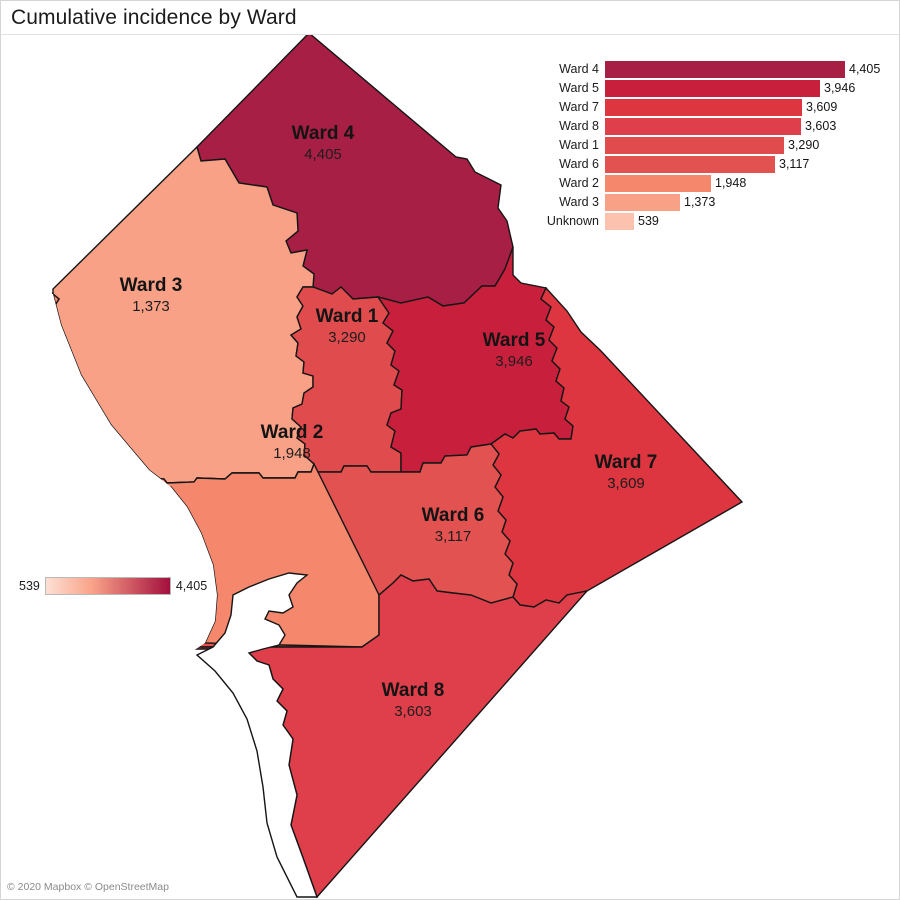 The image size is (900, 900). I want to click on bar-chart-row: Ward 5 3,946, so click(717, 88).